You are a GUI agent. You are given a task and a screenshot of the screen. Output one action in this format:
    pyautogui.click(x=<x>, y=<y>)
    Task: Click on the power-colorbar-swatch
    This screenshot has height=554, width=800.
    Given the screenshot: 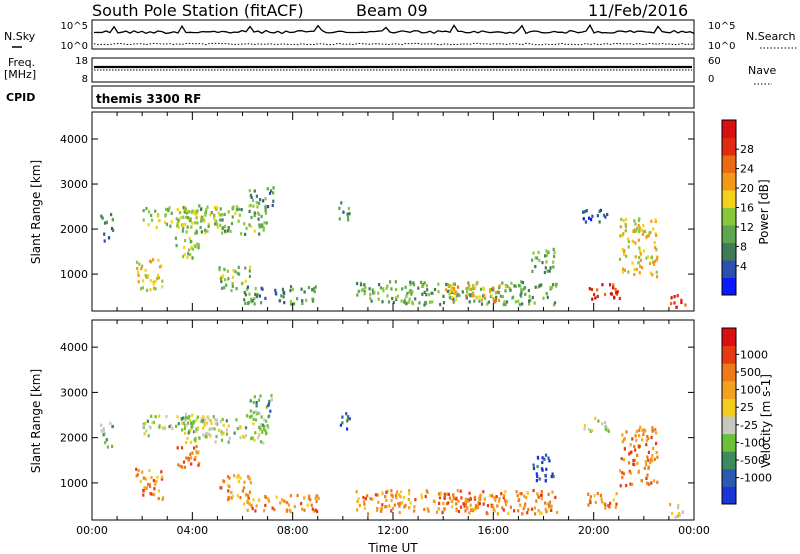 What is the action you would take?
    pyautogui.click(x=729, y=251)
    